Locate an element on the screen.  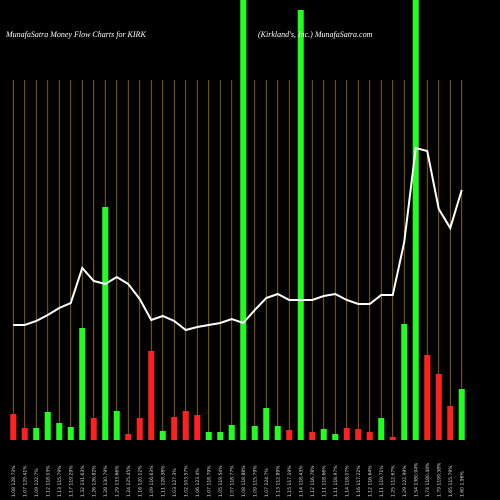
x-tick-label: 1.29 133.66% is located at coordinates (117, 481).